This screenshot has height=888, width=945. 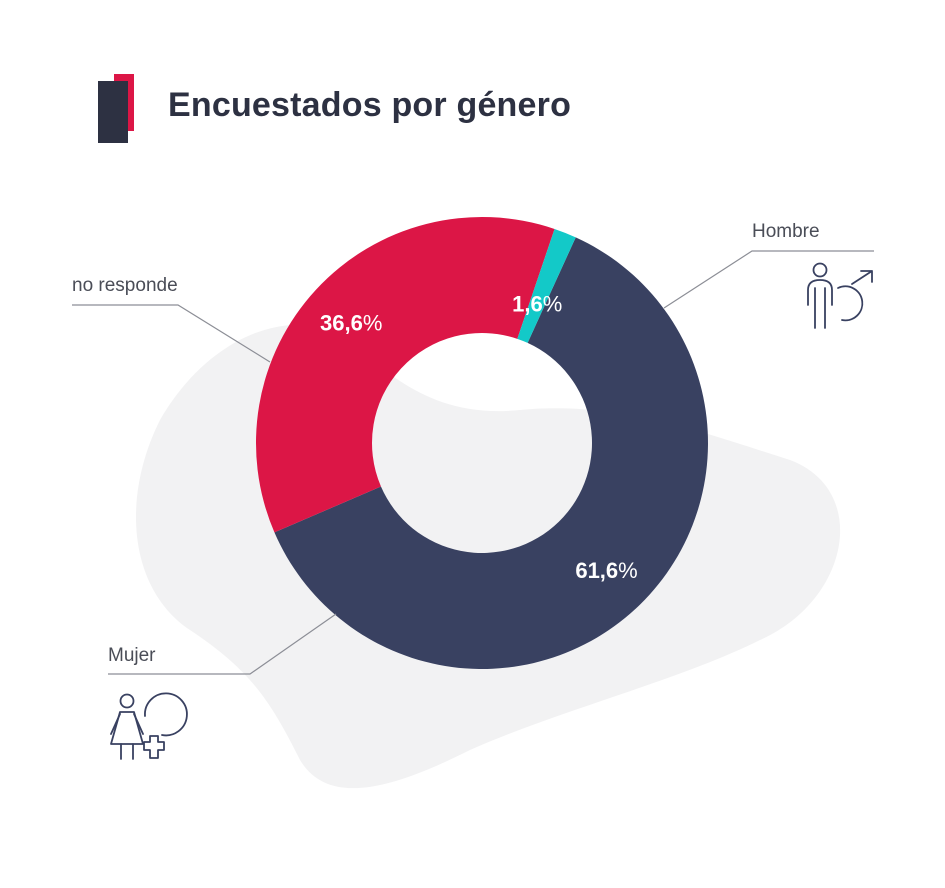 What do you see at coordinates (370, 105) in the screenshot?
I see `page-title: Encuestados por género` at bounding box center [370, 105].